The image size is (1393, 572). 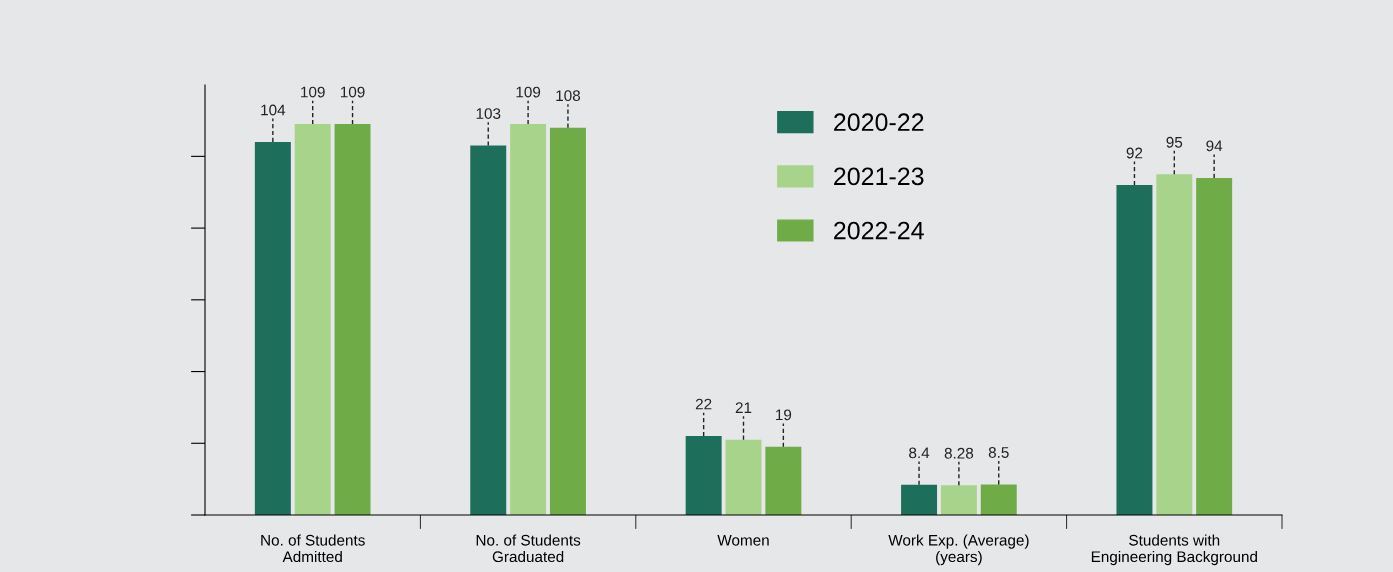 What do you see at coordinates (879, 176) in the screenshot?
I see `legend-label: 2021-23` at bounding box center [879, 176].